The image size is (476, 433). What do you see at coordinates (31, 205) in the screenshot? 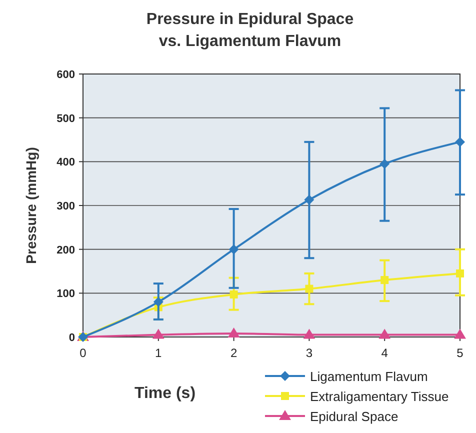
I see `y-axis-title: Pressure (mmHg)` at bounding box center [31, 205].